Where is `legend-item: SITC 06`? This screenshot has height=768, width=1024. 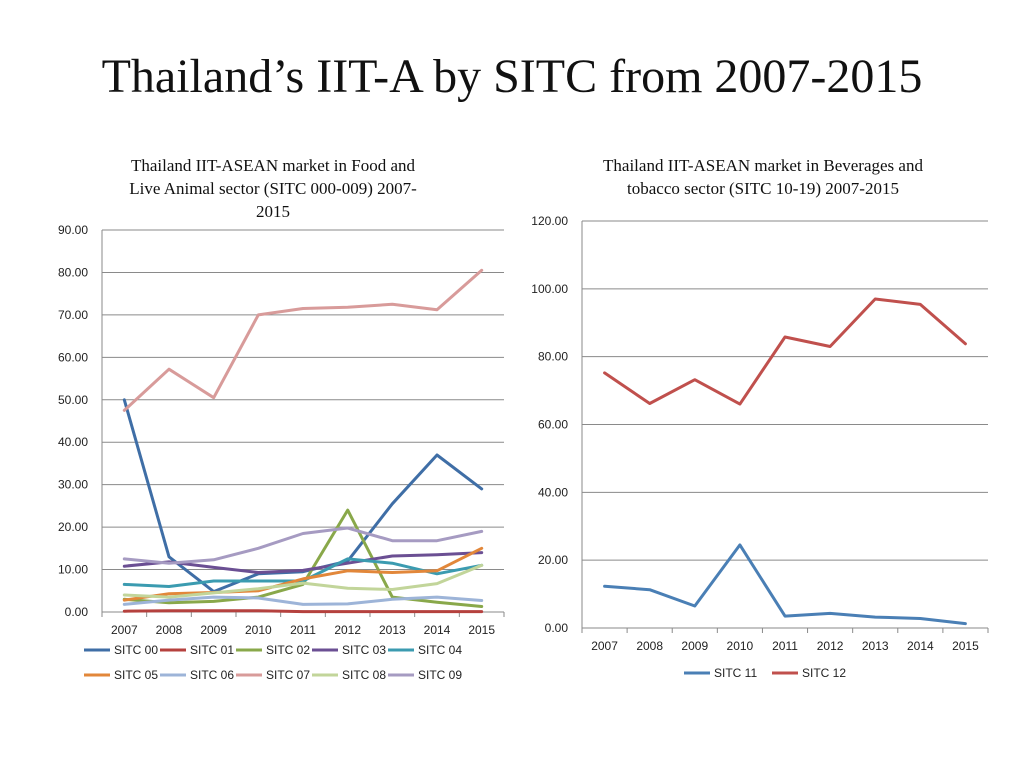
legend-item: SITC 06 is located at coordinates (197, 675).